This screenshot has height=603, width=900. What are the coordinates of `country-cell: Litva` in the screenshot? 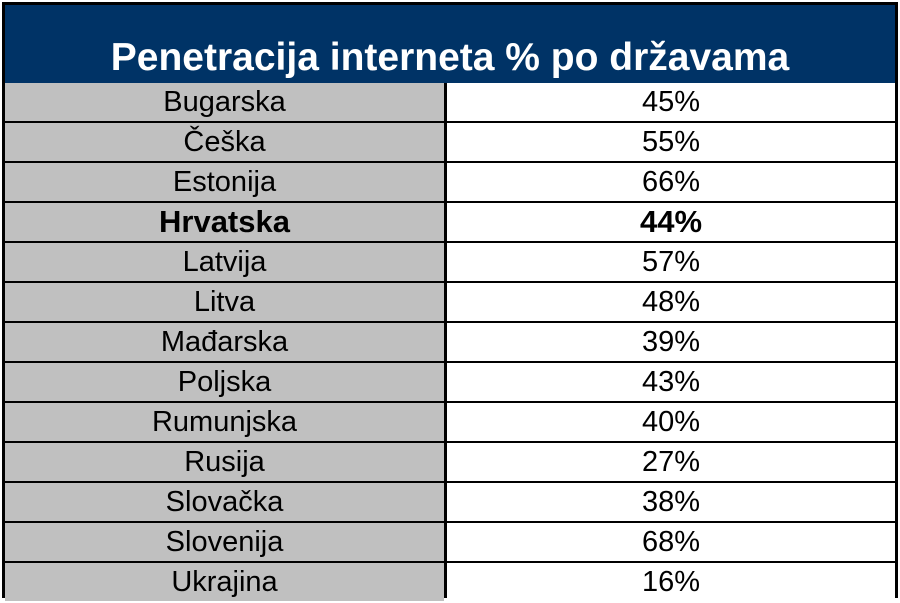 It's located at (224, 302).